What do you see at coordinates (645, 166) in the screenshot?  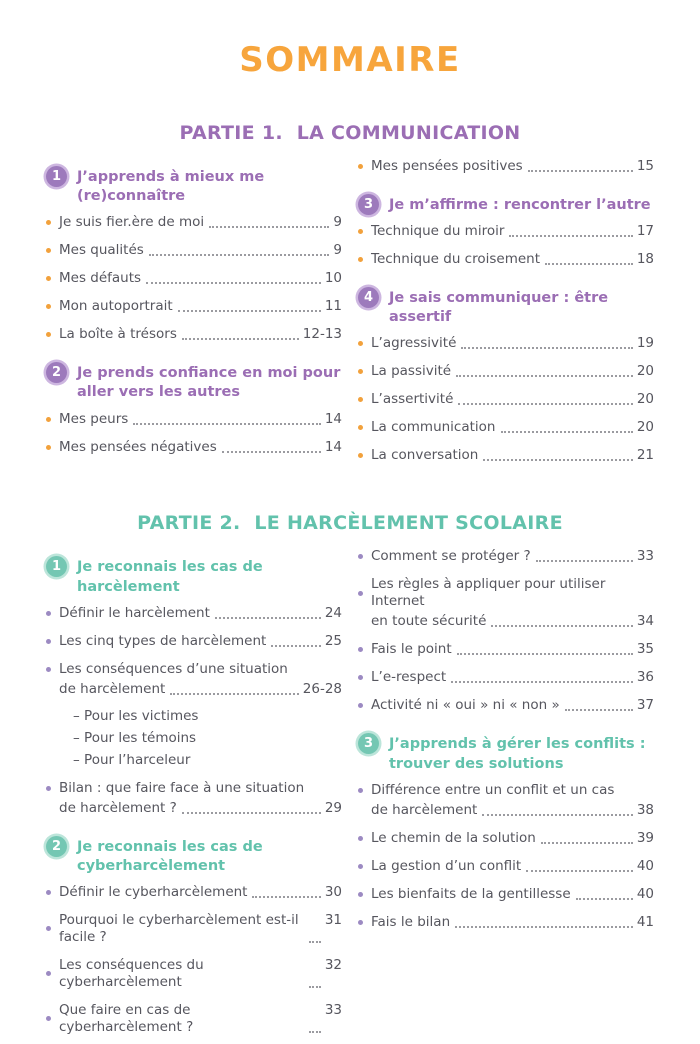 I see `page-number: 15` at bounding box center [645, 166].